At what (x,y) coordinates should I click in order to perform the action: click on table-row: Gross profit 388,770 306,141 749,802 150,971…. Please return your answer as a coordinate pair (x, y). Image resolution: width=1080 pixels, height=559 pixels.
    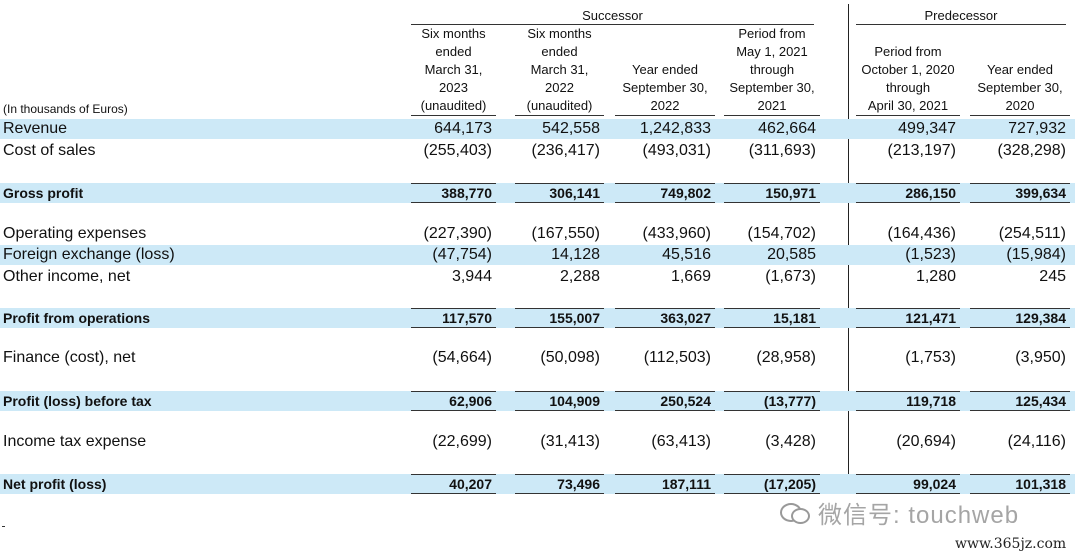
    Looking at the image, I should click on (537, 193).